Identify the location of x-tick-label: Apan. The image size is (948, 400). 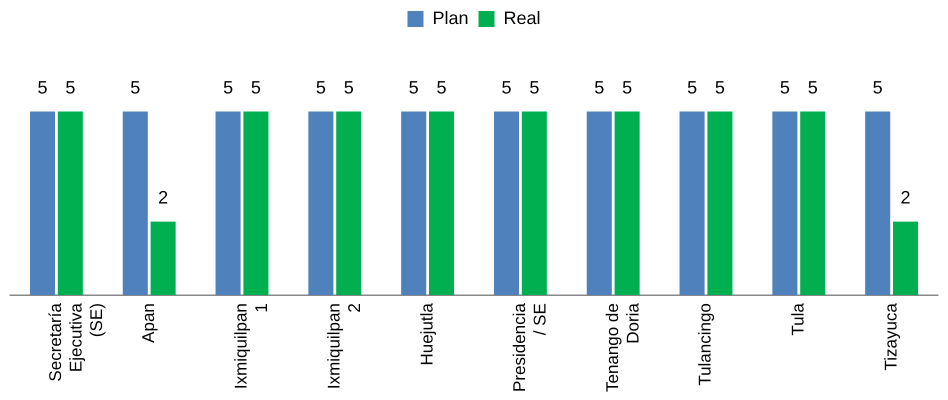
(148, 323).